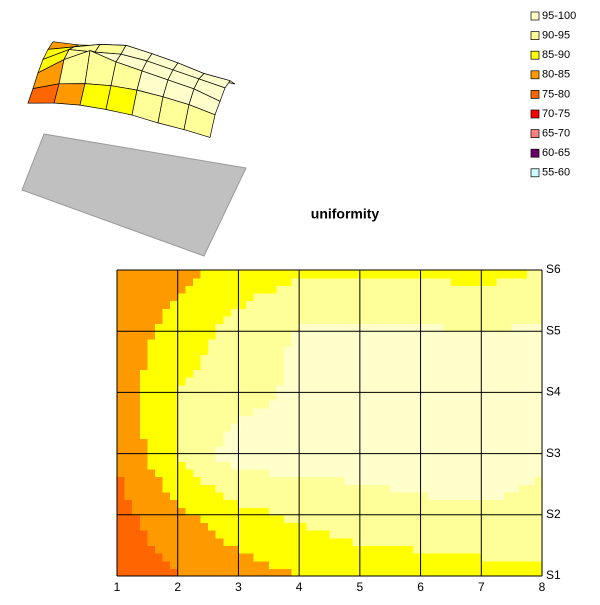  What do you see at coordinates (535, 133) in the screenshot?
I see `legend-swatch` at bounding box center [535, 133].